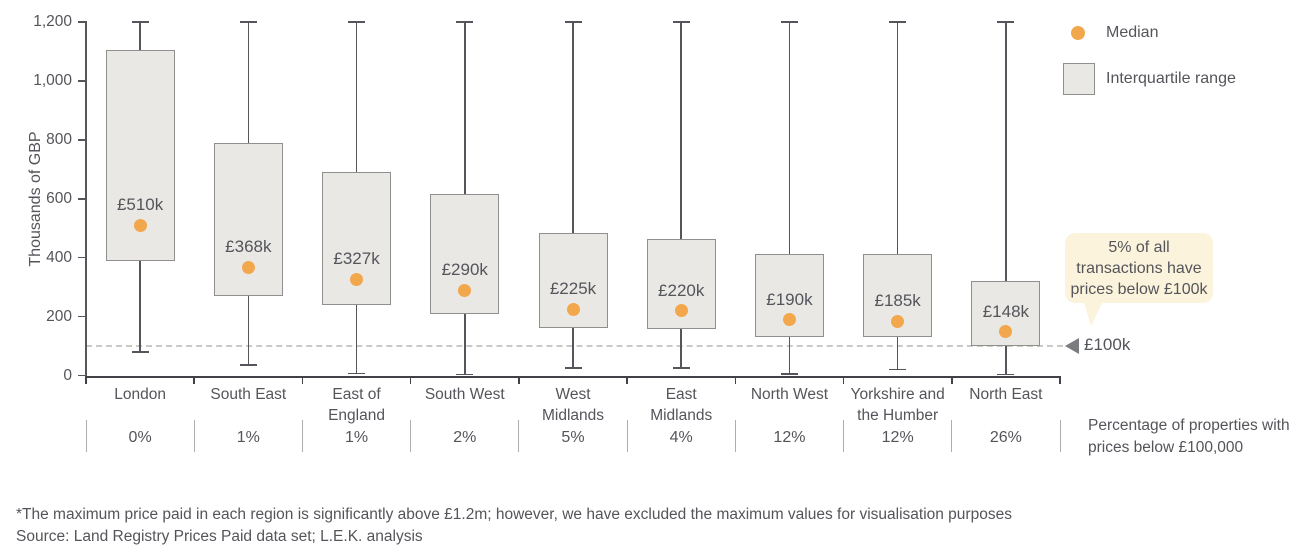 The width and height of the screenshot is (1300, 553). I want to click on x-axis-label: North East, so click(1006, 394).